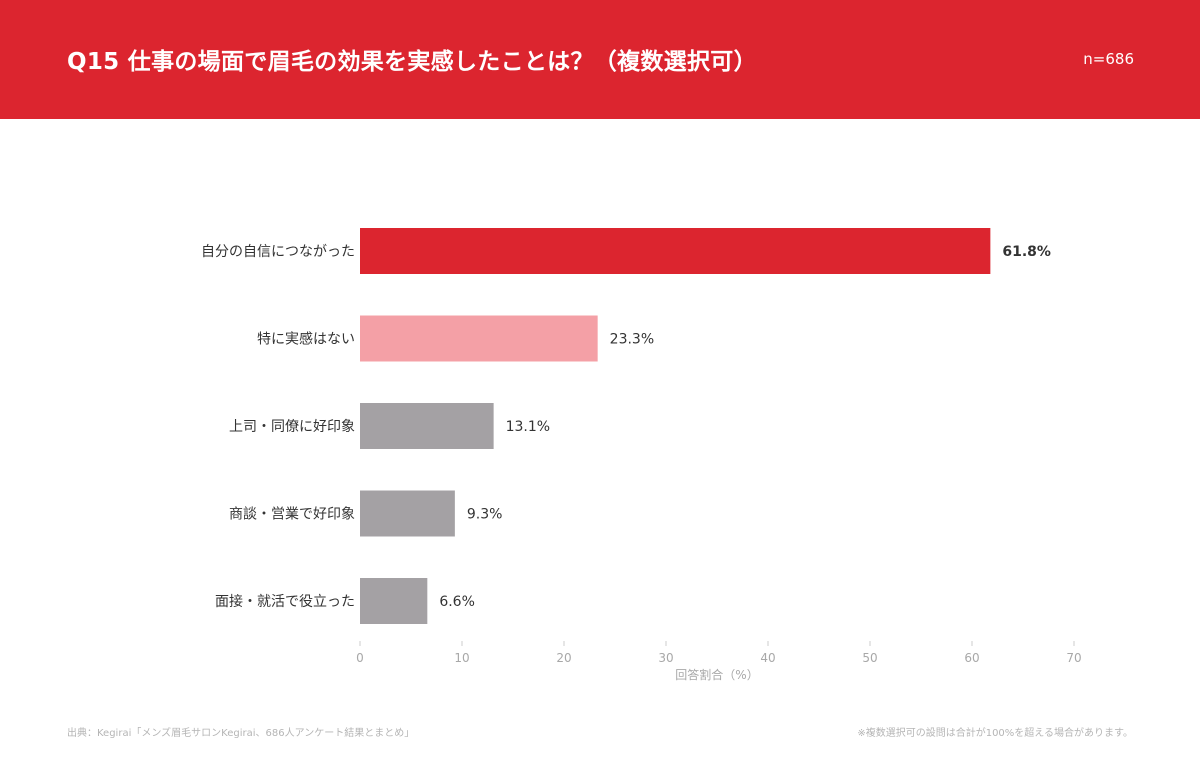 This screenshot has height=776, width=1200. Describe the element at coordinates (1073, 658) in the screenshot. I see `x-tick-label-70: 70` at that location.